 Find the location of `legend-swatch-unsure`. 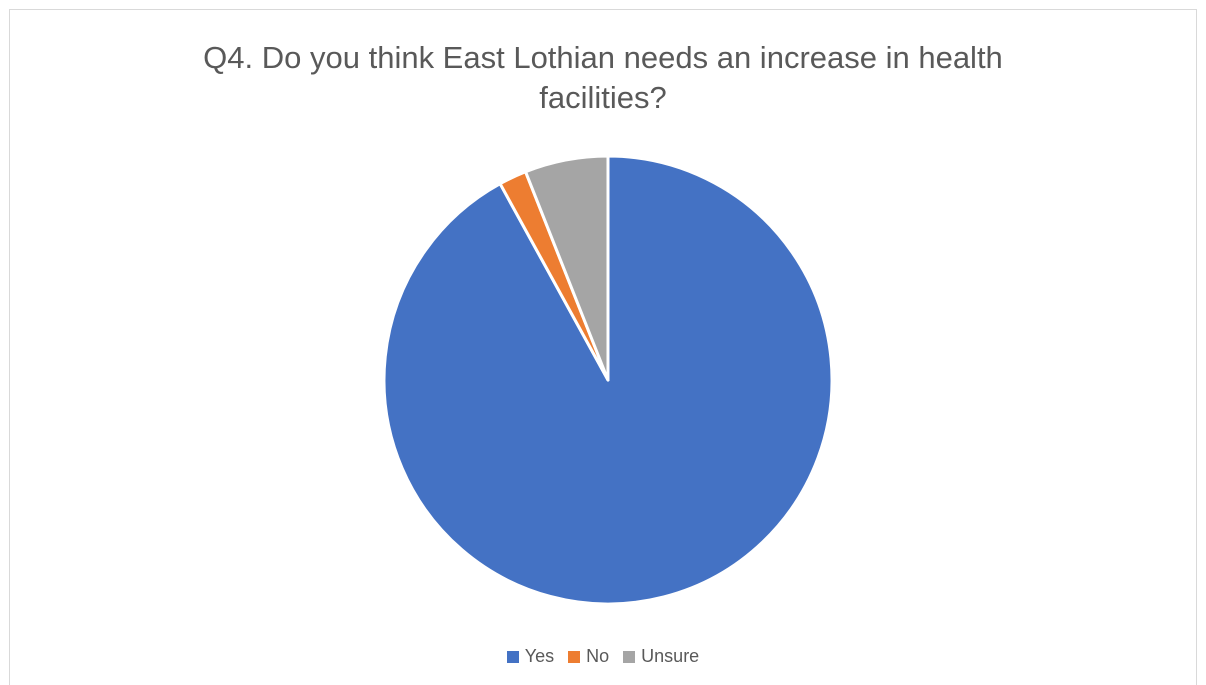

legend-swatch-unsure is located at coordinates (629, 656).